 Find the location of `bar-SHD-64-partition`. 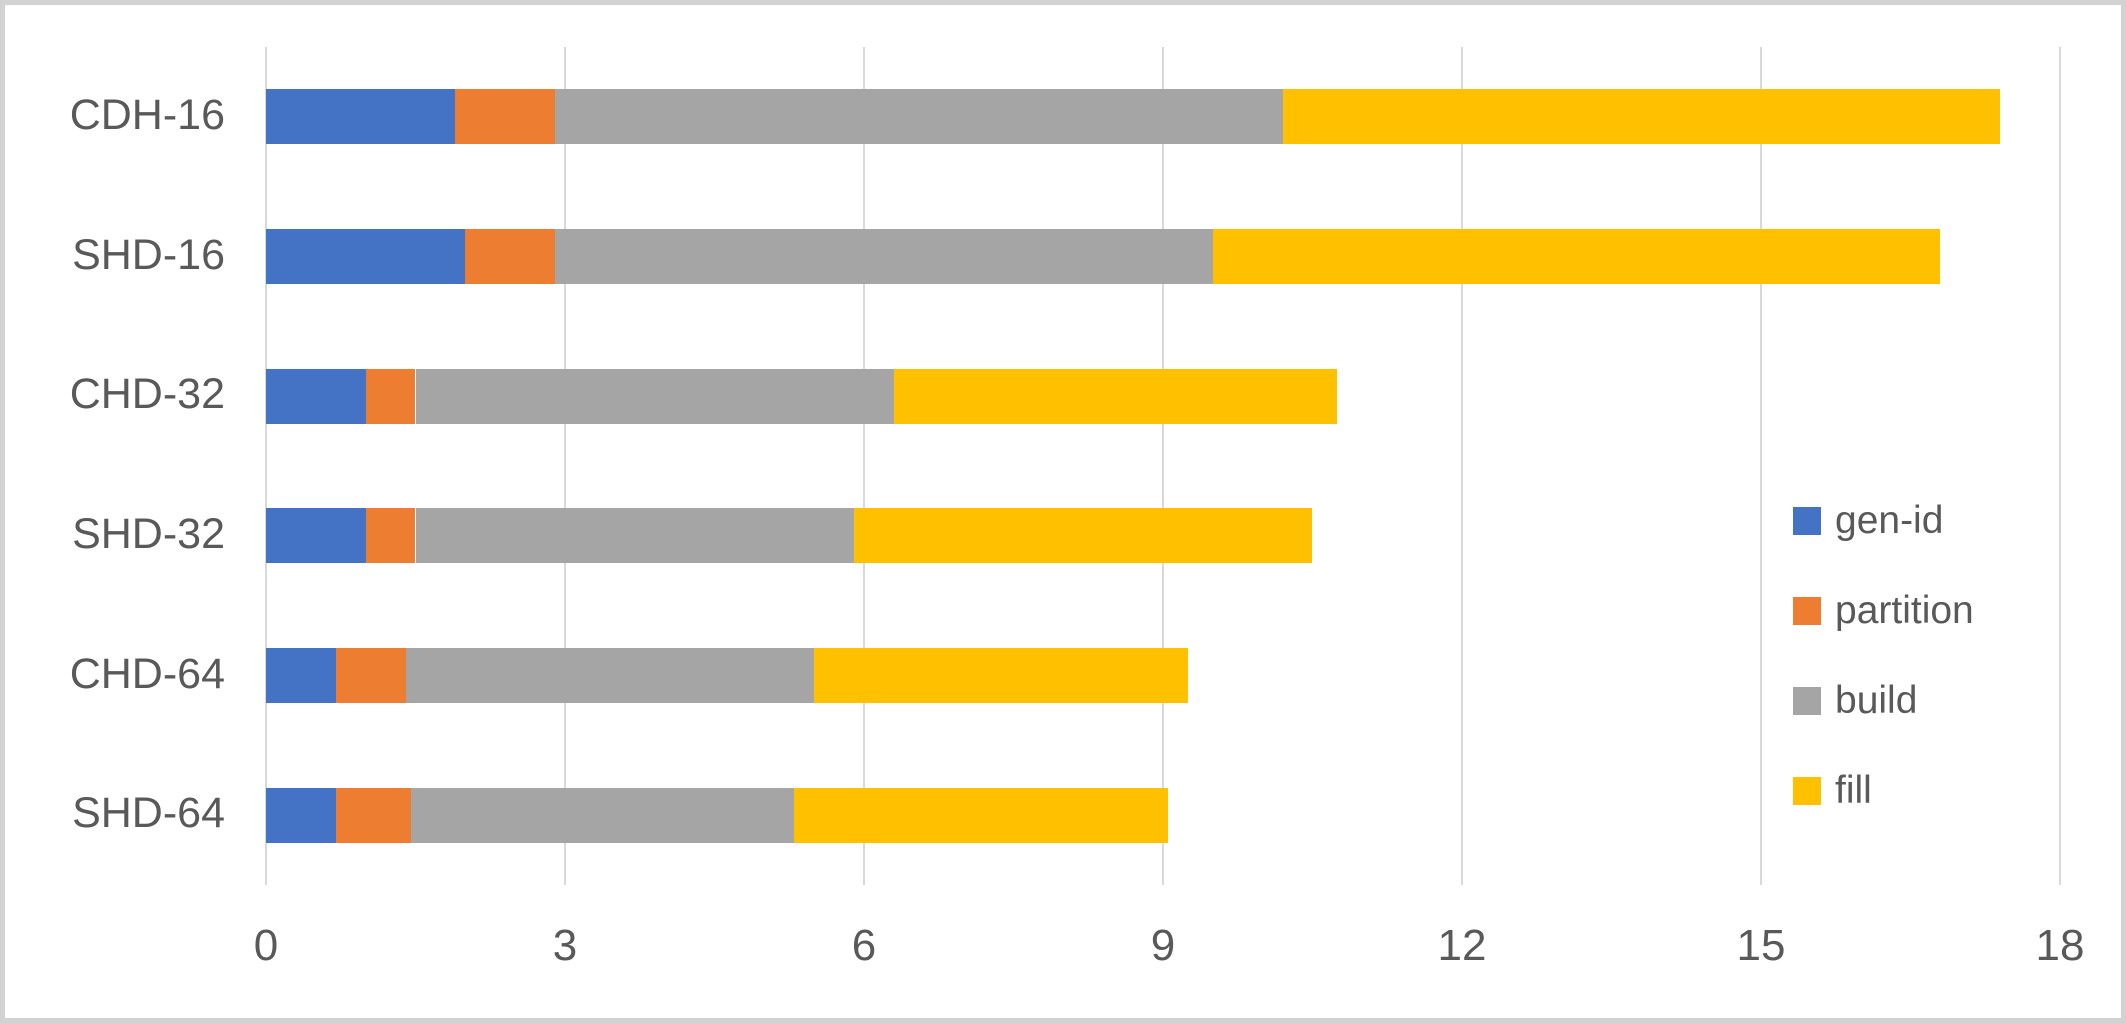

bar-SHD-64-partition is located at coordinates (373, 815).